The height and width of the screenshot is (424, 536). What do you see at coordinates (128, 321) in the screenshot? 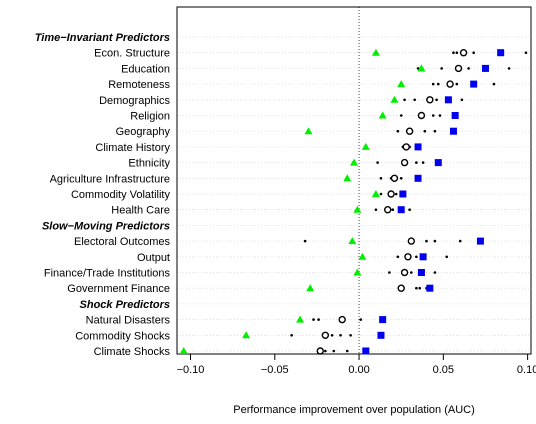
I see `predictor-label: Natural Disasters` at bounding box center [128, 321].